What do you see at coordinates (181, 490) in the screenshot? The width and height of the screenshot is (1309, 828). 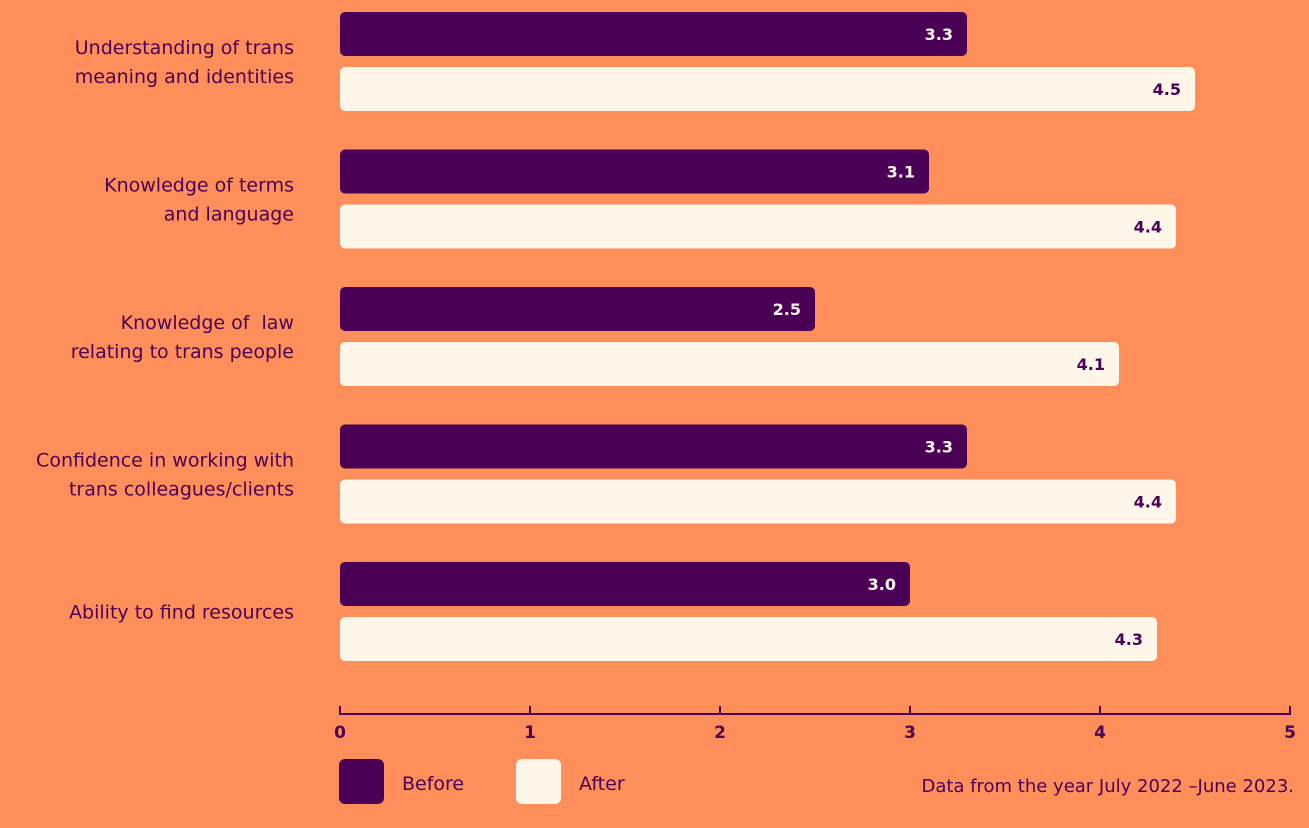 I see `category-label: trans colleagues/clients` at bounding box center [181, 490].